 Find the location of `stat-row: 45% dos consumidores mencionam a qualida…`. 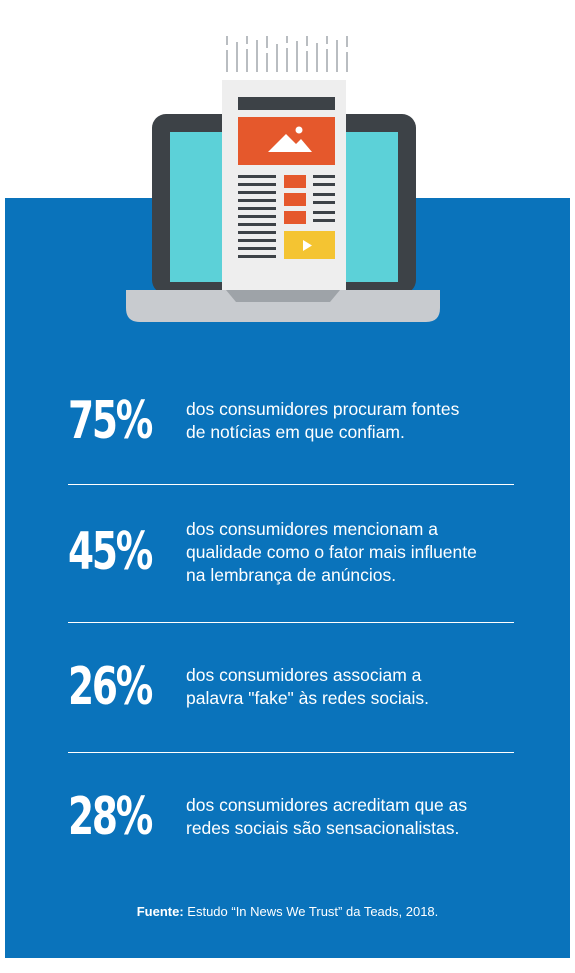

stat-row: 45% dos consumidores mencionam a qualida… is located at coordinates (298, 552).